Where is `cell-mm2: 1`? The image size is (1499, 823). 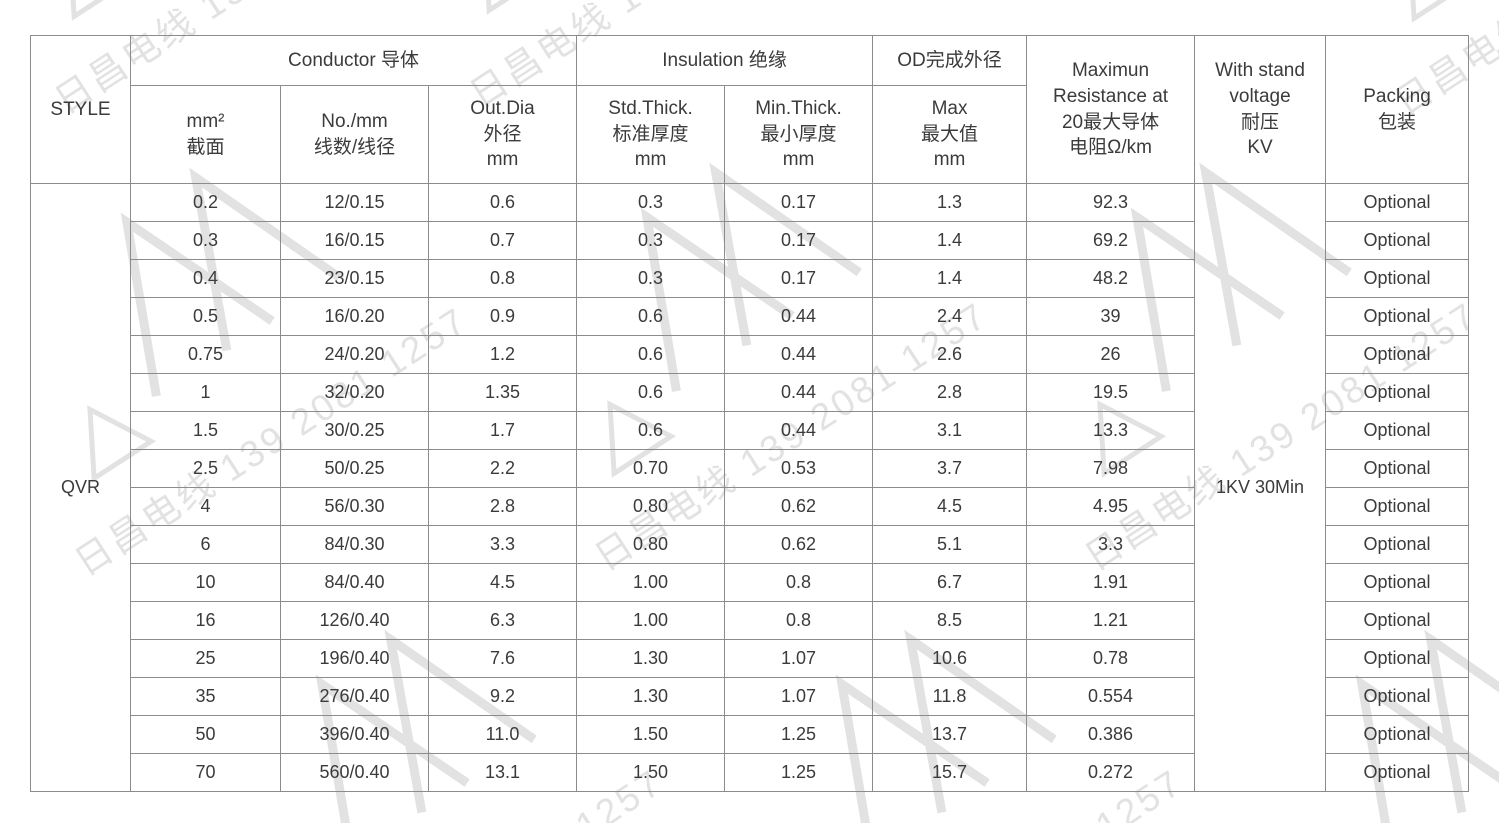 cell-mm2: 1 is located at coordinates (205, 392).